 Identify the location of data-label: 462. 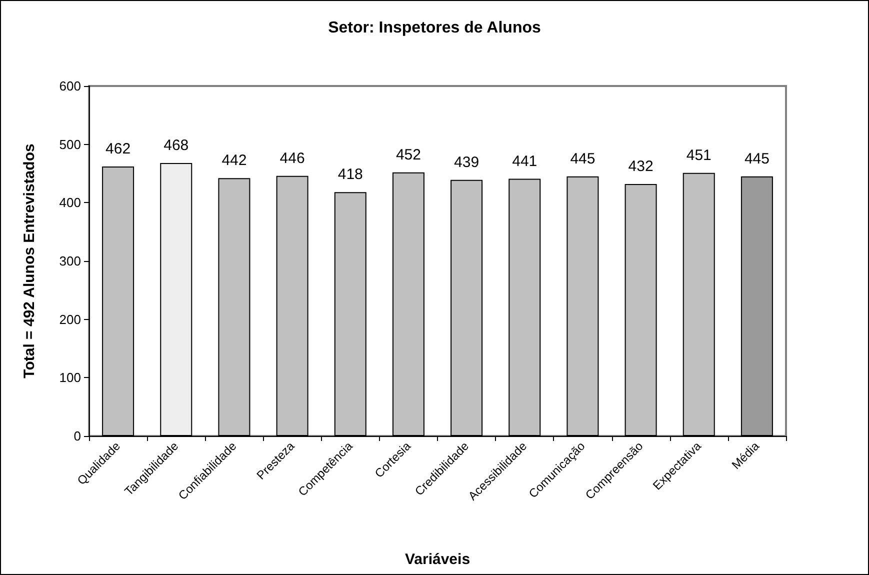
(118, 149).